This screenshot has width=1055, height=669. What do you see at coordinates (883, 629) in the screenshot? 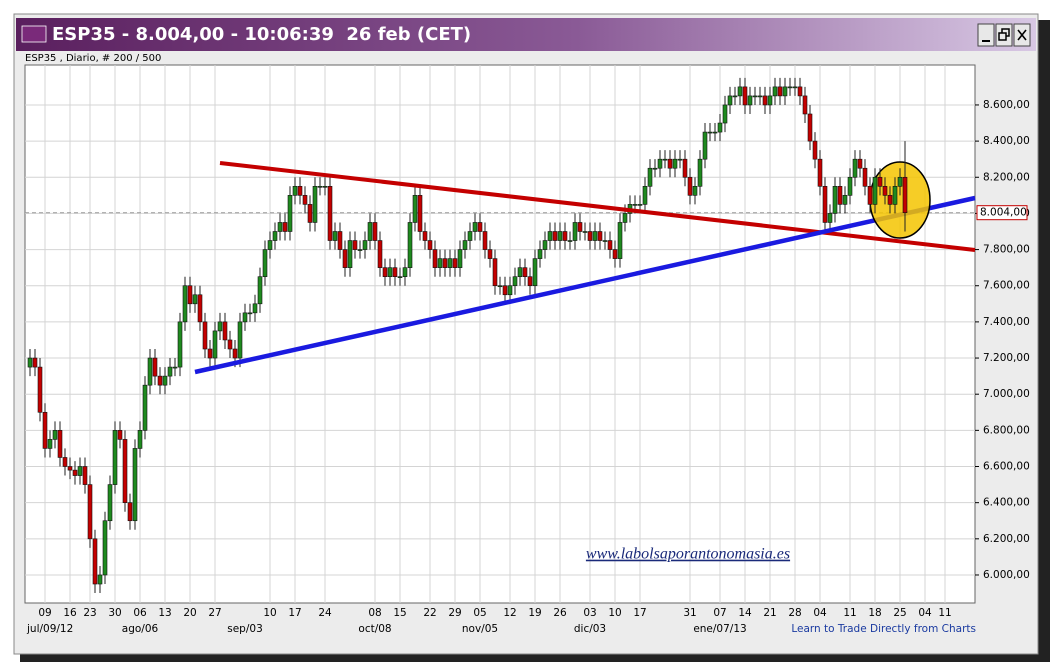
I see `footer-link: Learn to Trade Directly from Charts` at bounding box center [883, 629].